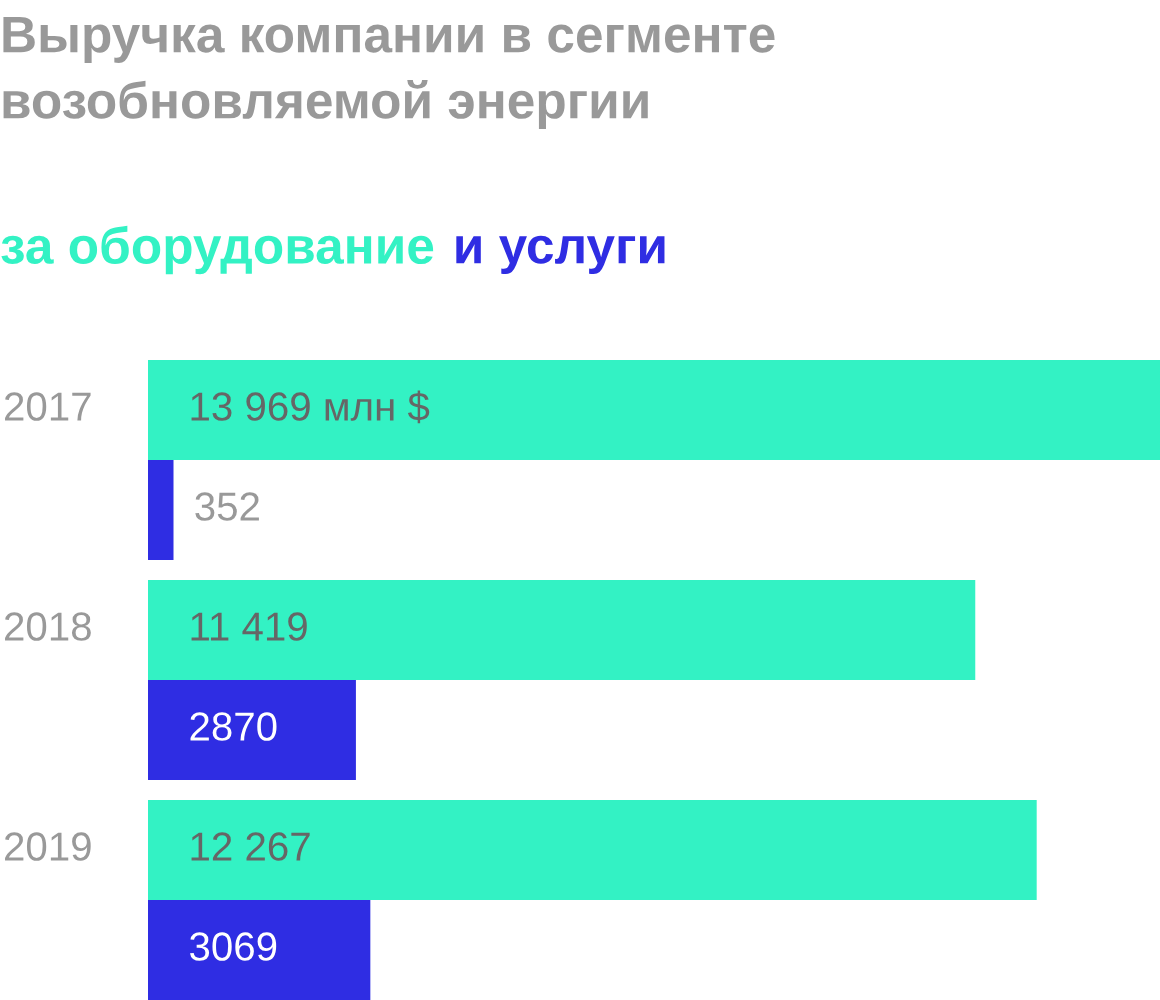  I want to click on data-label: 352, so click(227, 506).